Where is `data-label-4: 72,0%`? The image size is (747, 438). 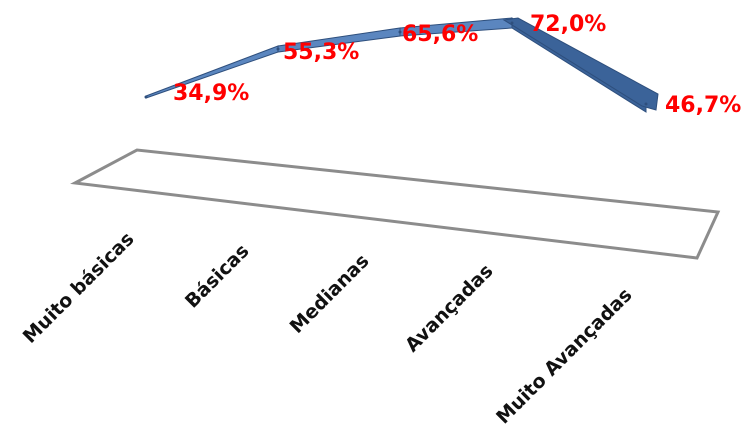
data-label-4: 72,0% is located at coordinates (568, 24).